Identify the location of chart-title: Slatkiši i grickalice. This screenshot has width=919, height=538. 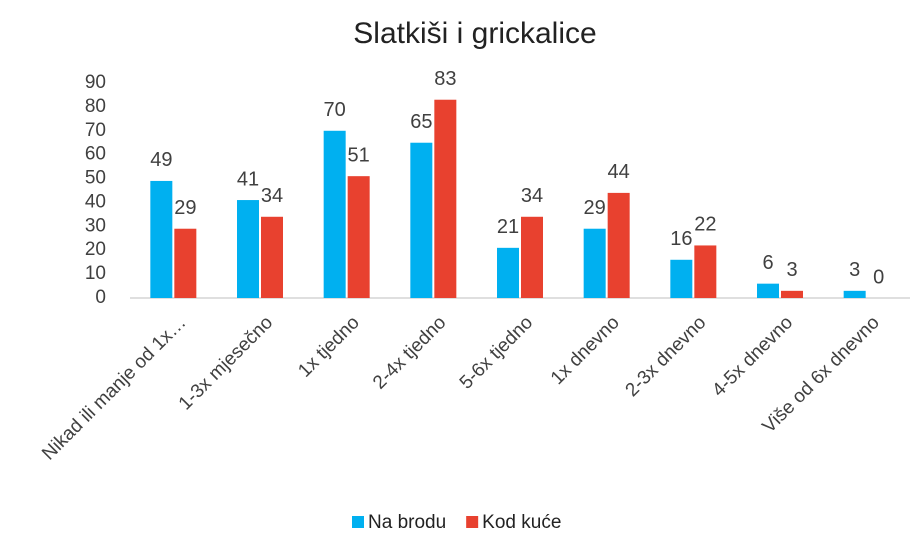
(474, 33).